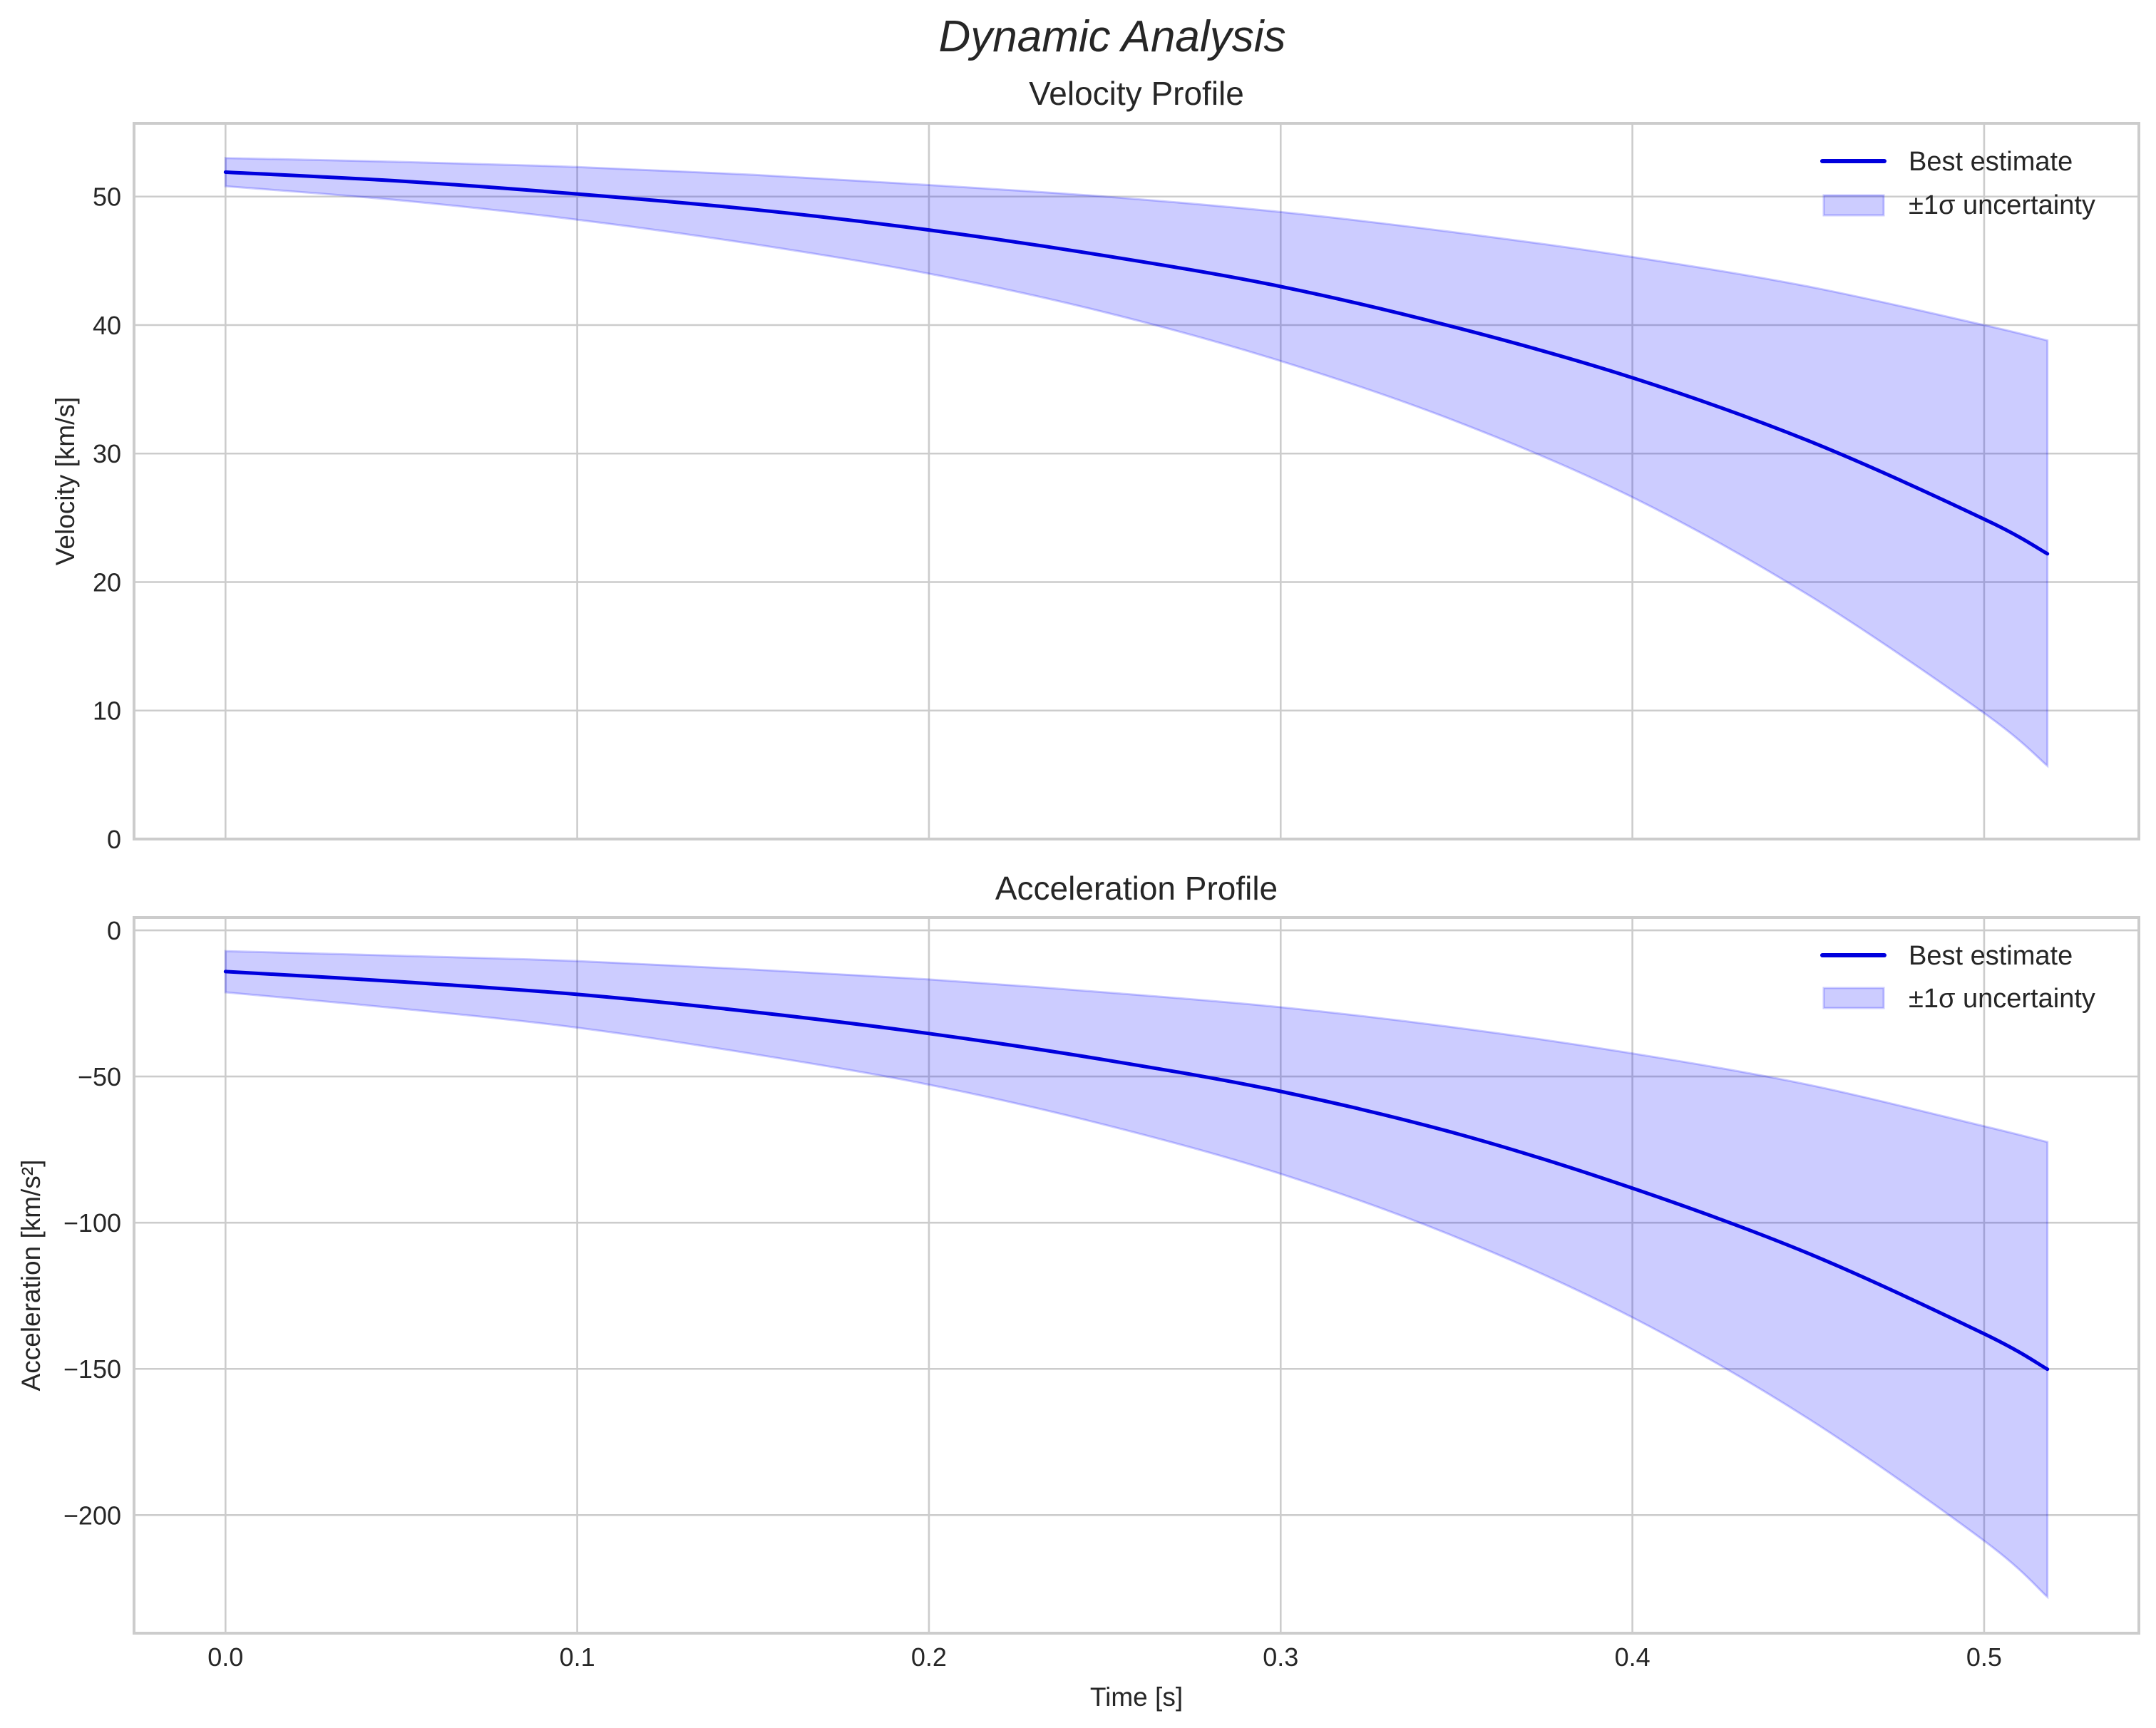  I want to click on y-tick-label: 10, so click(107, 711).